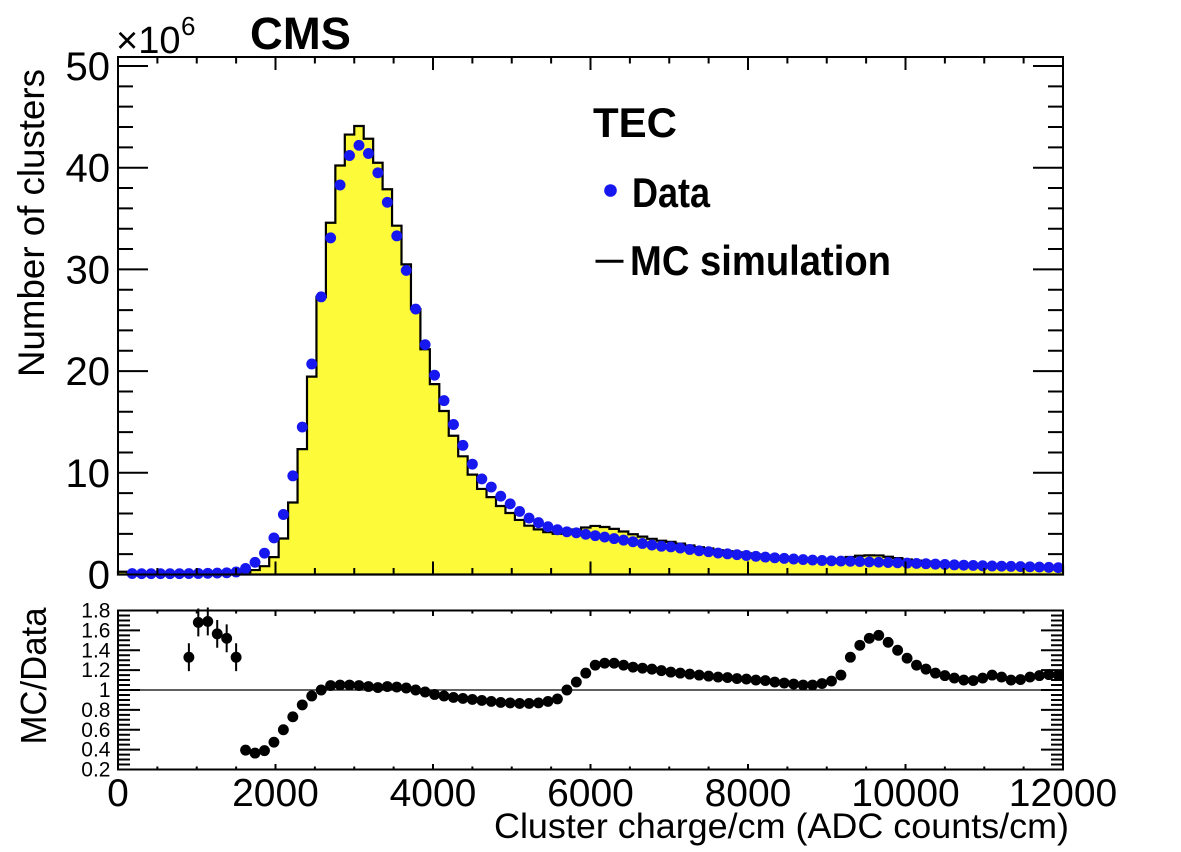 This screenshot has width=1181, height=852. What do you see at coordinates (95, 670) in the screenshot?
I see `svg-text: 1.2` at bounding box center [95, 670].